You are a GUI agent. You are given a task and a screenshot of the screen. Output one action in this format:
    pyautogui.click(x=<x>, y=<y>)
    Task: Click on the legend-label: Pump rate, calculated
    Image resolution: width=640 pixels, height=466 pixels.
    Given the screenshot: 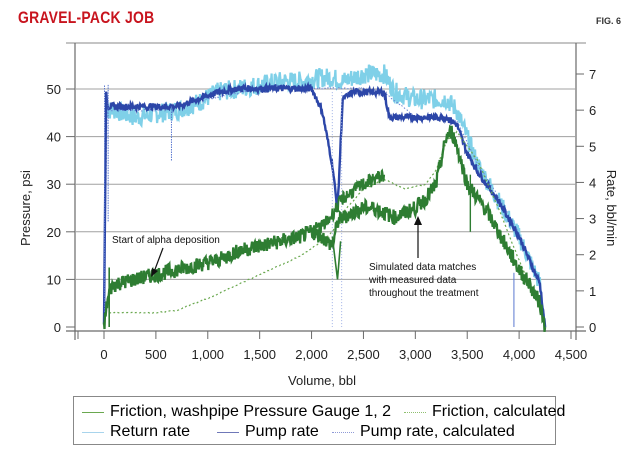 What is the action you would take?
    pyautogui.click(x=437, y=431)
    